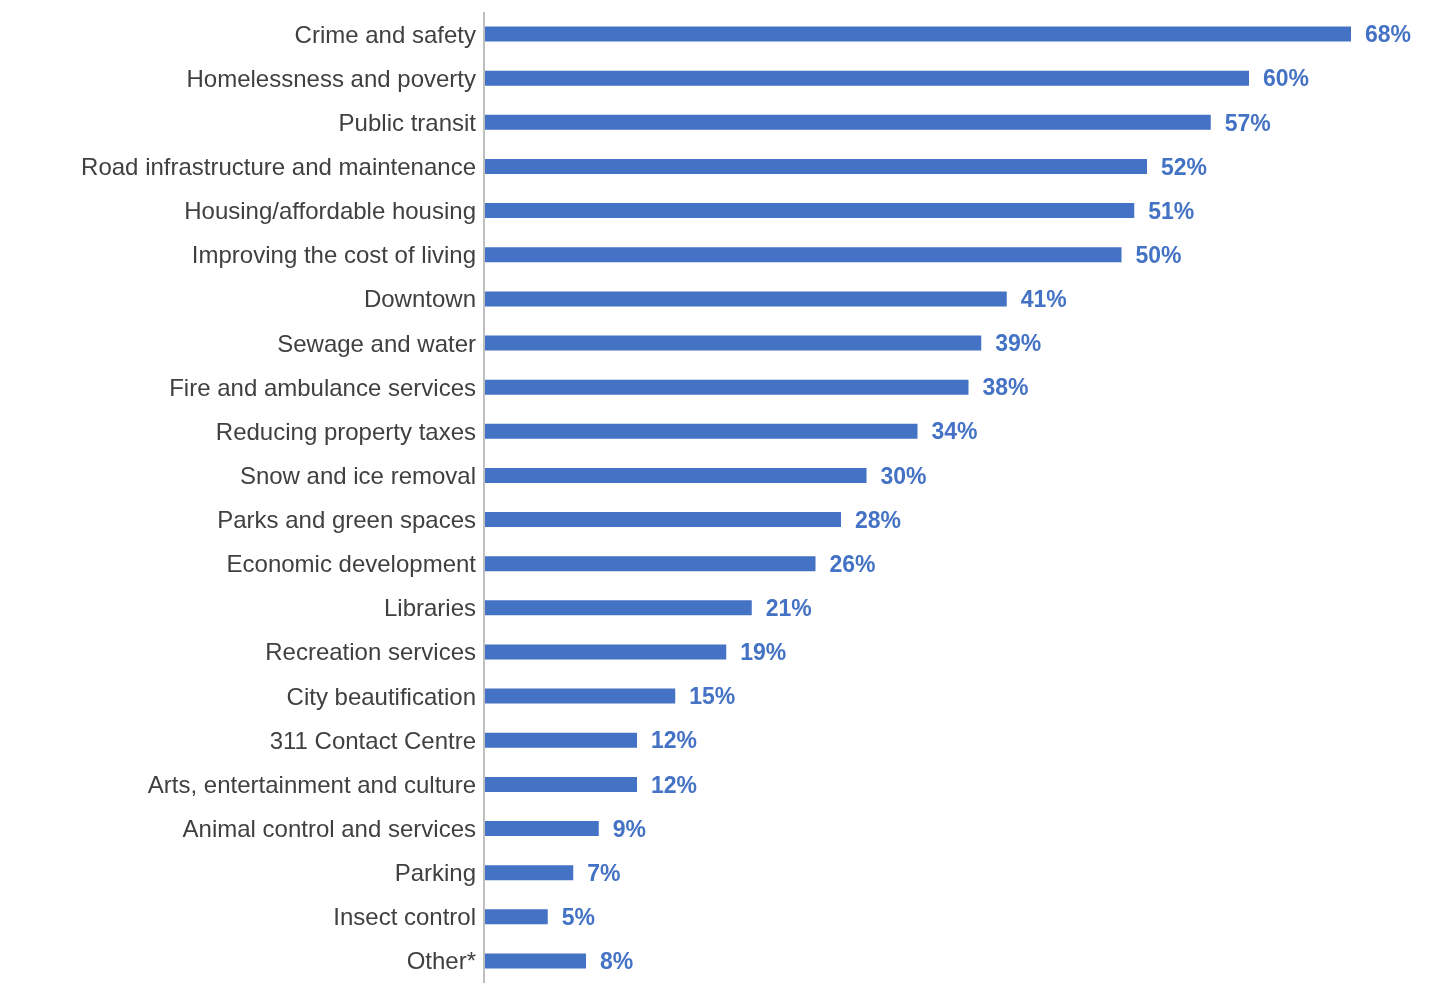 This screenshot has width=1429, height=983. What do you see at coordinates (1018, 343) in the screenshot?
I see `data-label: 39%` at bounding box center [1018, 343].